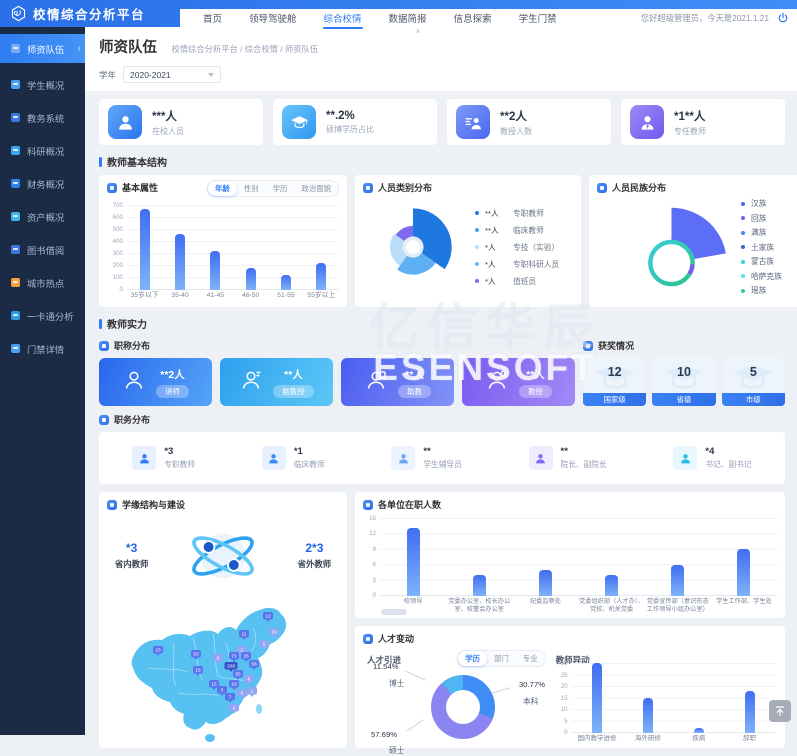 Image resolution: width=797 pixels, height=756 pixels. I want to click on callout-pct: 11.54%, so click(386, 666).